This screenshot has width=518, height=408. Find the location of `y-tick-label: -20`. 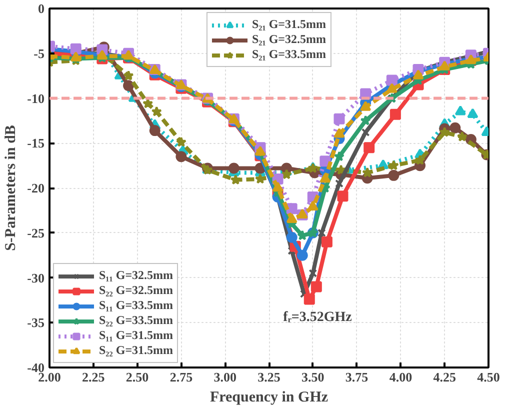

y-tick-label: -20 is located at coordinates (36, 188).